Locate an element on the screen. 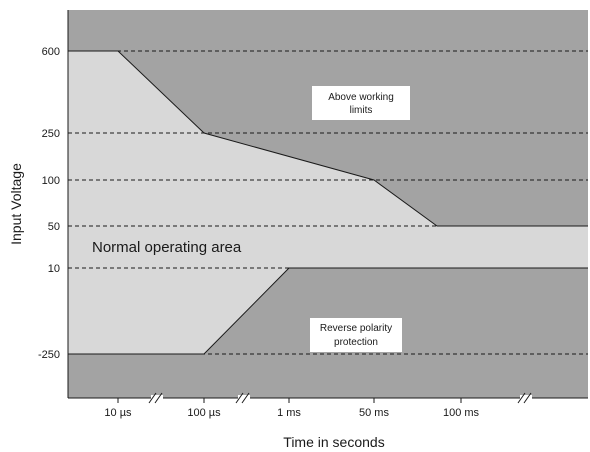  x-tick-label-4: 100 ms is located at coordinates (461, 413).